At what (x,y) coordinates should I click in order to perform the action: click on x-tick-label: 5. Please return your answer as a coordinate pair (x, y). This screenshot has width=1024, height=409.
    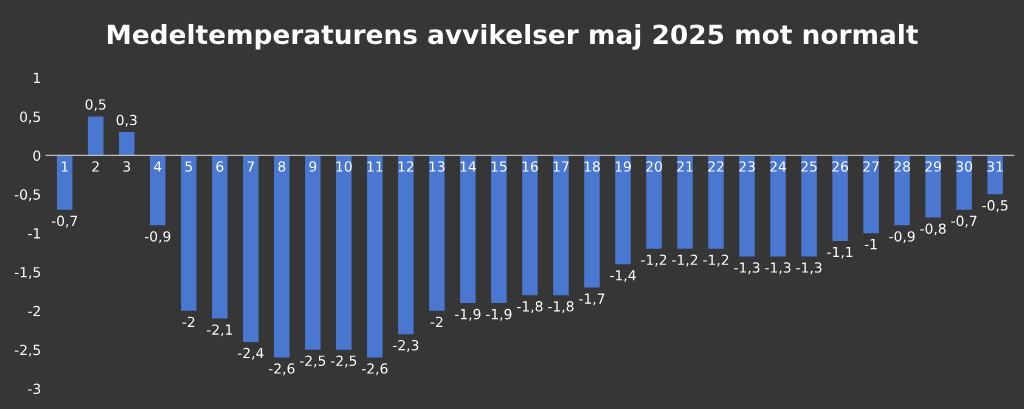
    Looking at the image, I should click on (188, 166).